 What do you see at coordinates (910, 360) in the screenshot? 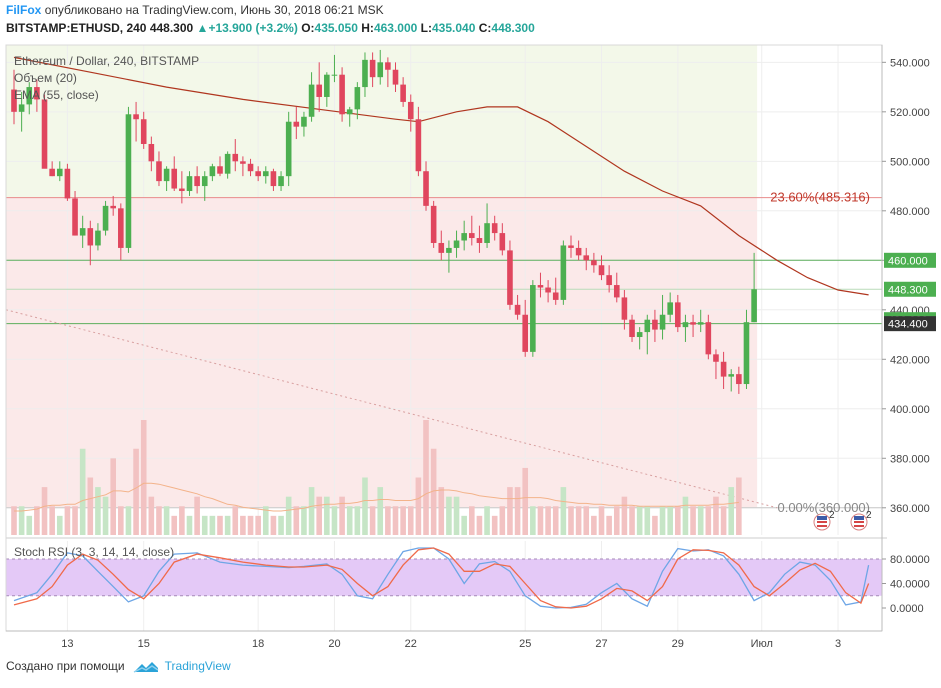
I see `price-tick-label: 420.000` at bounding box center [910, 360].